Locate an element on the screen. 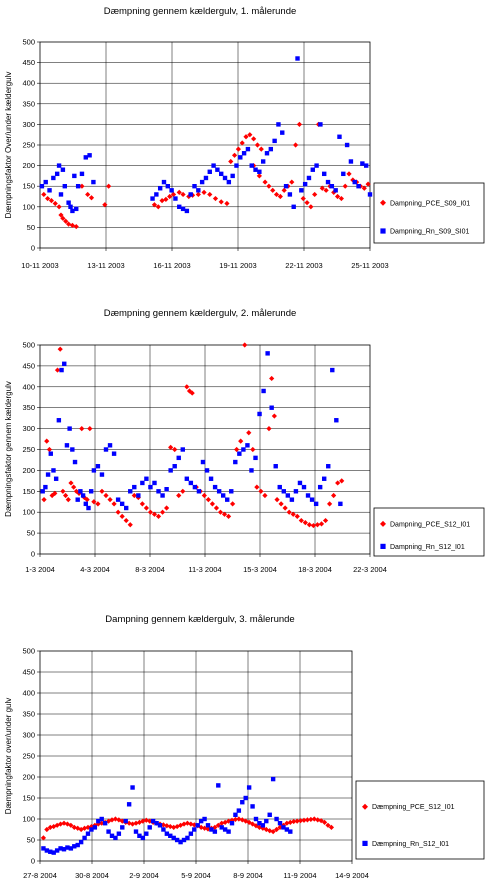  x-tick-label: 11-3 2004 is located at coordinates (204, 569).